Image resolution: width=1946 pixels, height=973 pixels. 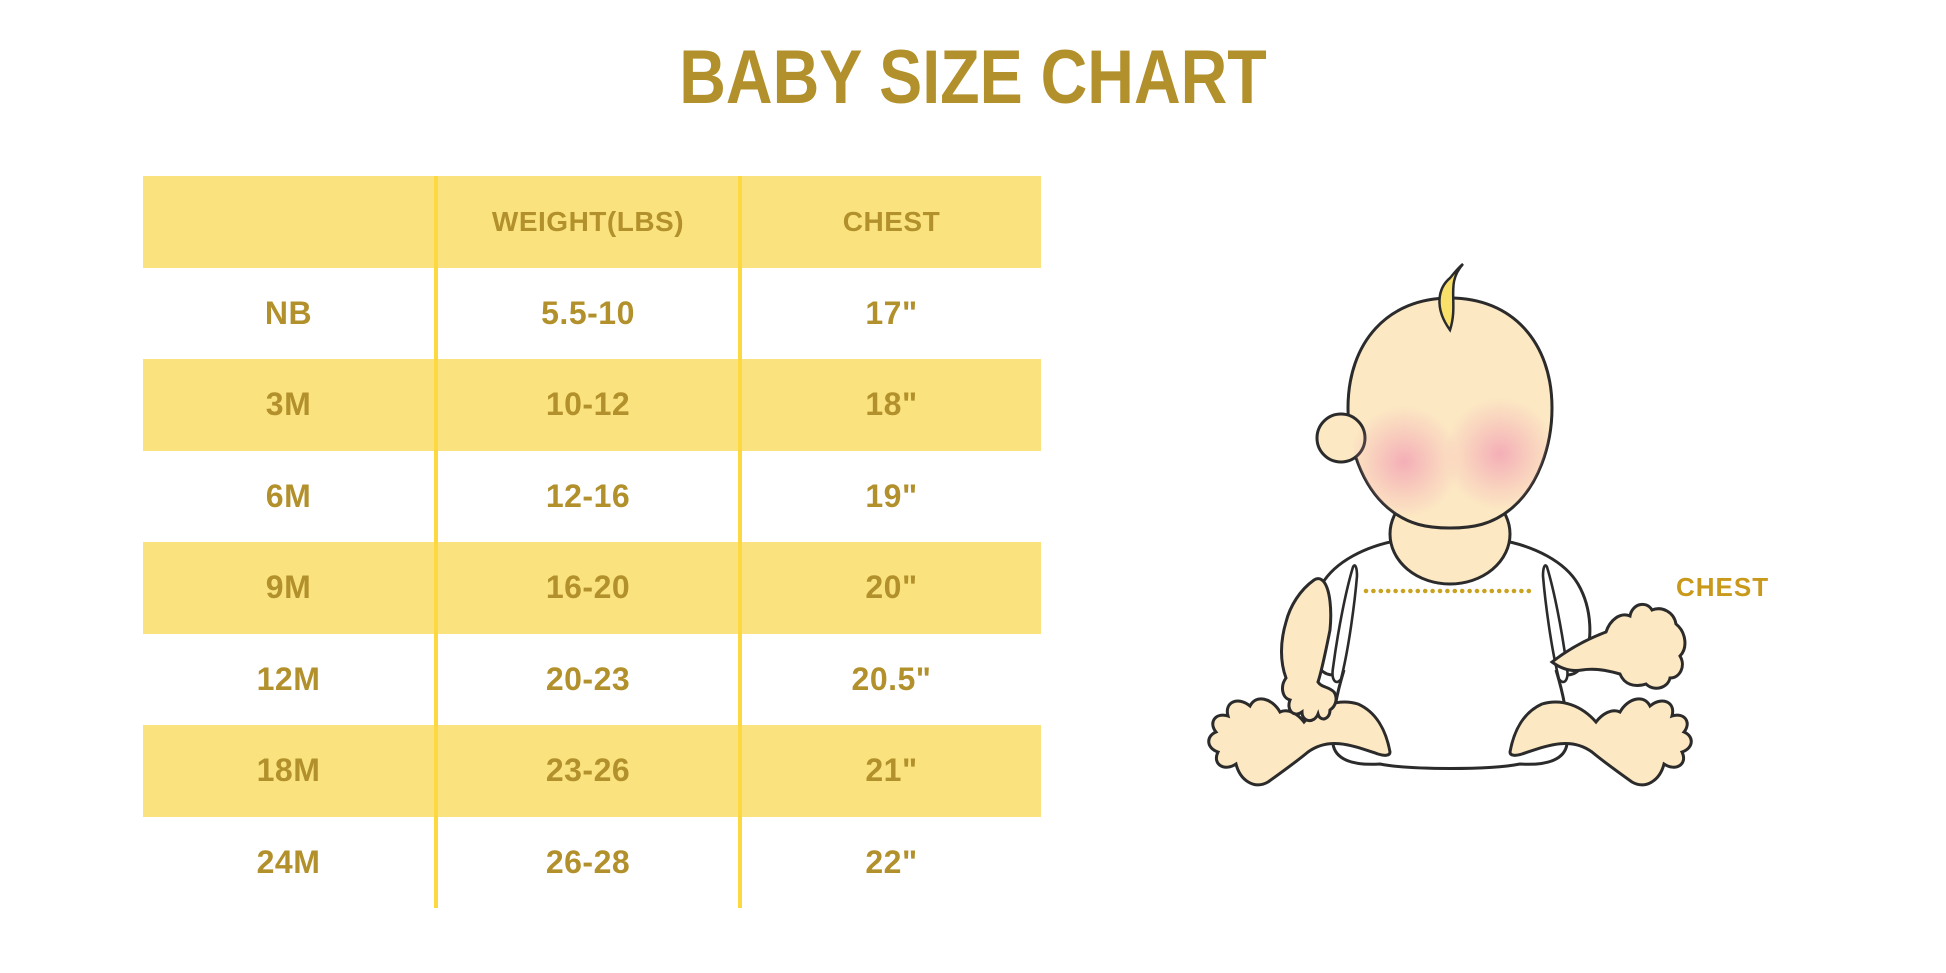 What do you see at coordinates (1450, 525) in the screenshot?
I see `baby-illustration-svg` at bounding box center [1450, 525].